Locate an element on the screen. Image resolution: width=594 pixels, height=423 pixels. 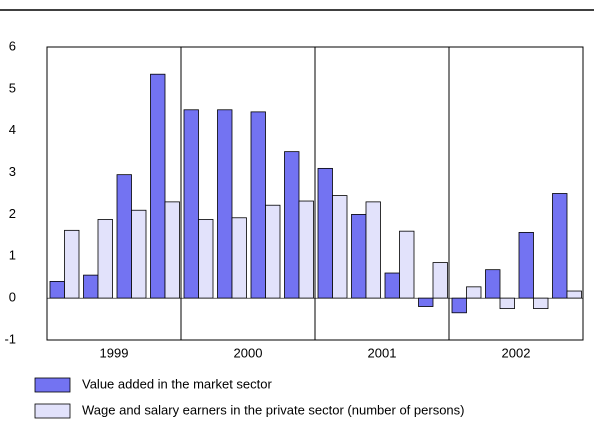
y-tick-label: 2 is located at coordinates (12, 213).